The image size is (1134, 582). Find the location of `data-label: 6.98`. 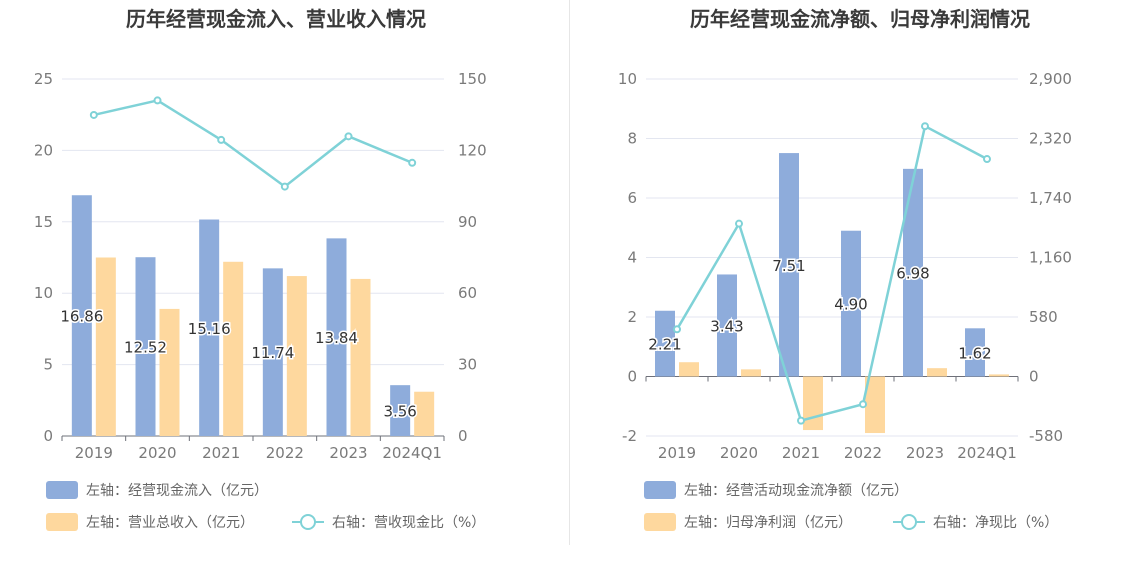

data-label: 6.98 is located at coordinates (912, 274).